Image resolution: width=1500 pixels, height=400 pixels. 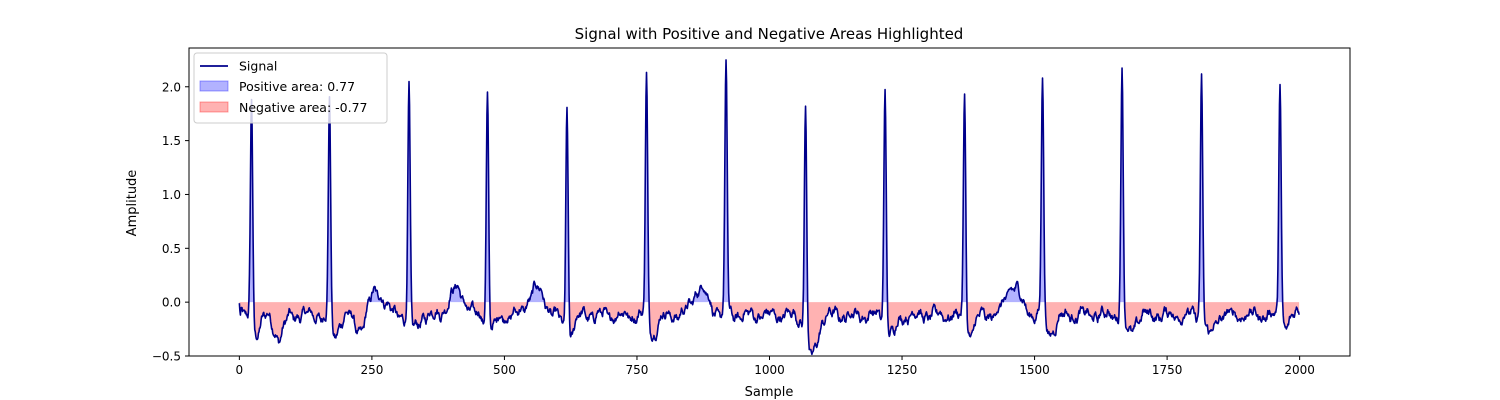 I want to click on legend-box, so click(x=290, y=88).